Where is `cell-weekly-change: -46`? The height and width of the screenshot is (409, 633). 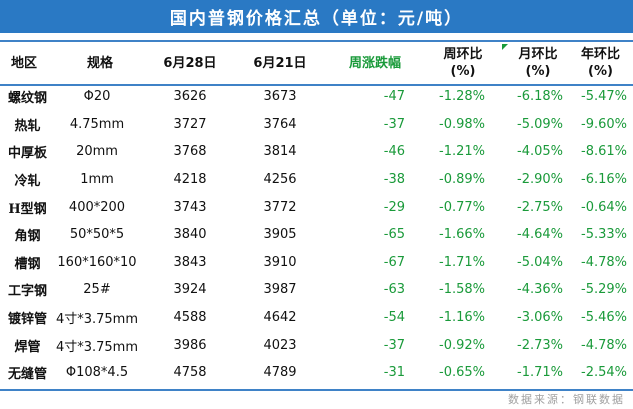
cell-weekly-change: -46 is located at coordinates (394, 152).